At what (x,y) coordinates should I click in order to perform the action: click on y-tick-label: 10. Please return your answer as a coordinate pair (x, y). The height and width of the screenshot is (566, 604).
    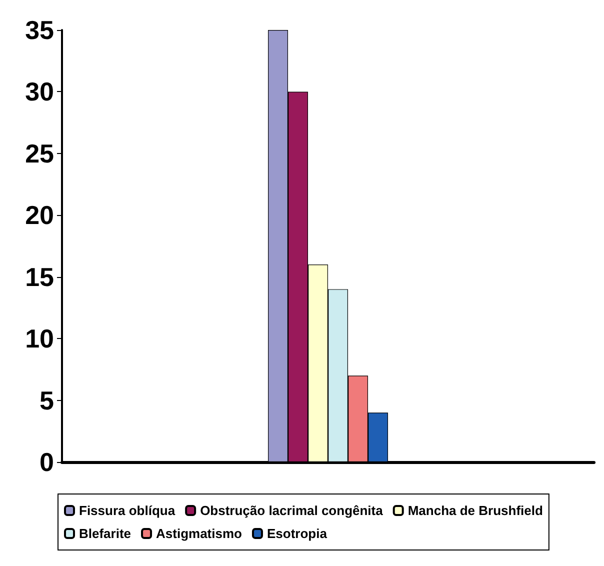
    Looking at the image, I should click on (39, 339).